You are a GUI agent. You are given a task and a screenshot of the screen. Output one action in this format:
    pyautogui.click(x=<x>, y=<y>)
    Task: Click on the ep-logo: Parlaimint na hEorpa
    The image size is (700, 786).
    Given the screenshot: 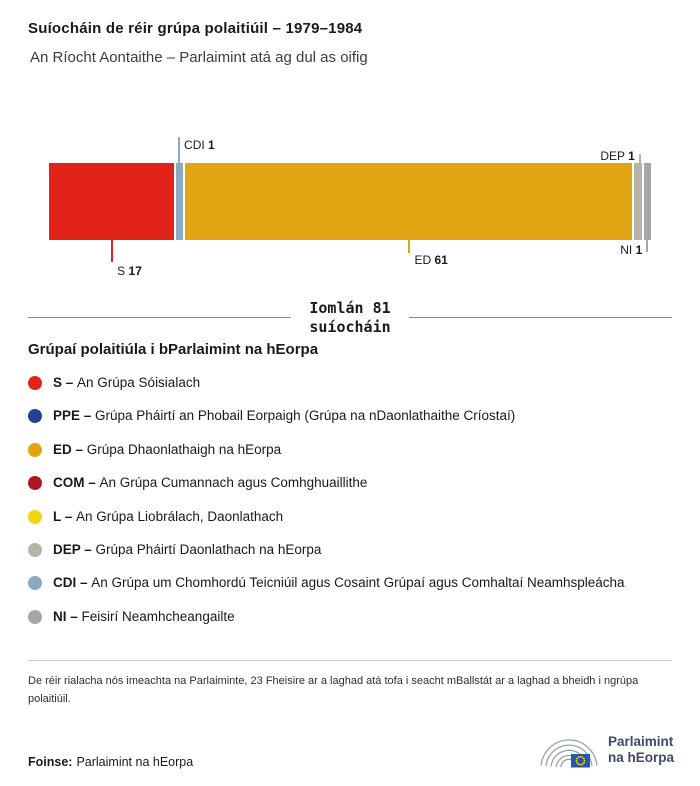 What is the action you would take?
    pyautogui.click(x=606, y=750)
    